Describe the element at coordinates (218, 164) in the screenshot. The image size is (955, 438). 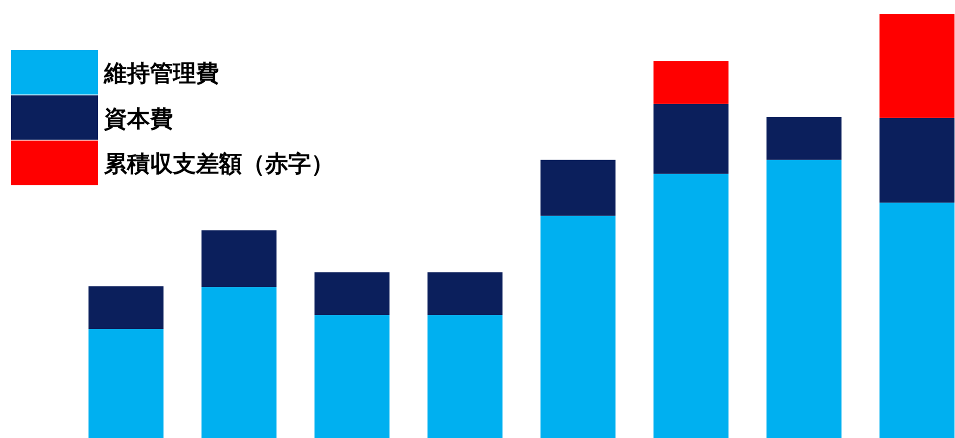
I see `legend-label: 累積収支差額（赤字）` at that location.